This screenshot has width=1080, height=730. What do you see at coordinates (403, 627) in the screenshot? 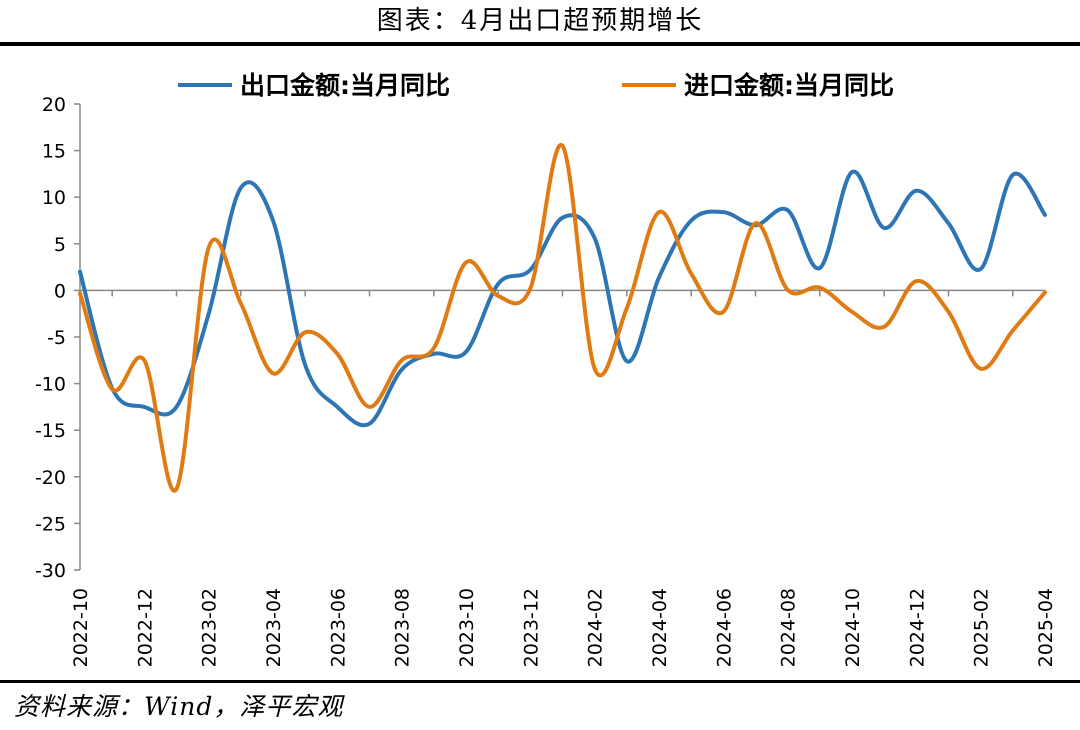
I see `x-tick-label: 2023-08` at bounding box center [403, 627].